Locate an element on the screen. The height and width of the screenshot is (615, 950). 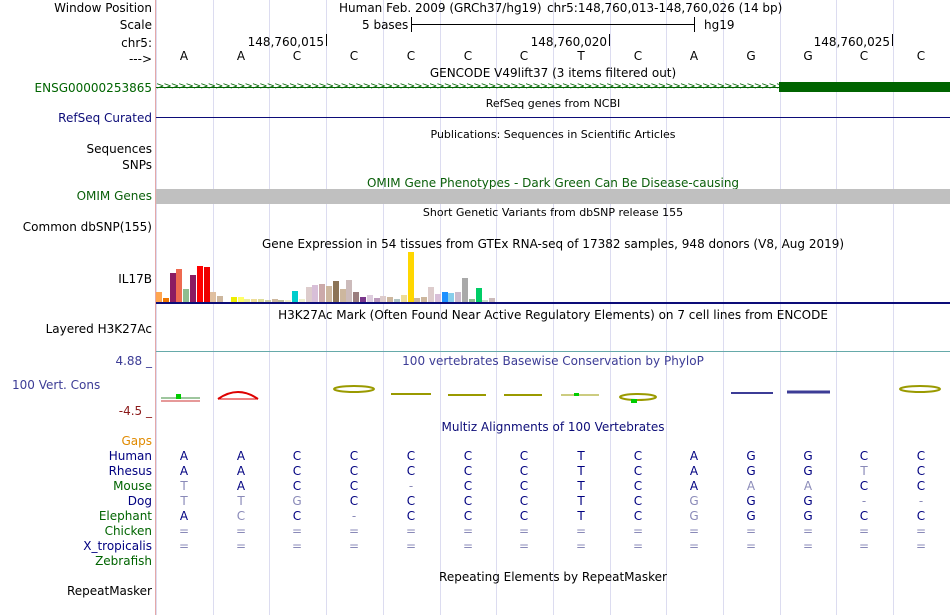
species-label-human: Human is located at coordinates (130, 456).